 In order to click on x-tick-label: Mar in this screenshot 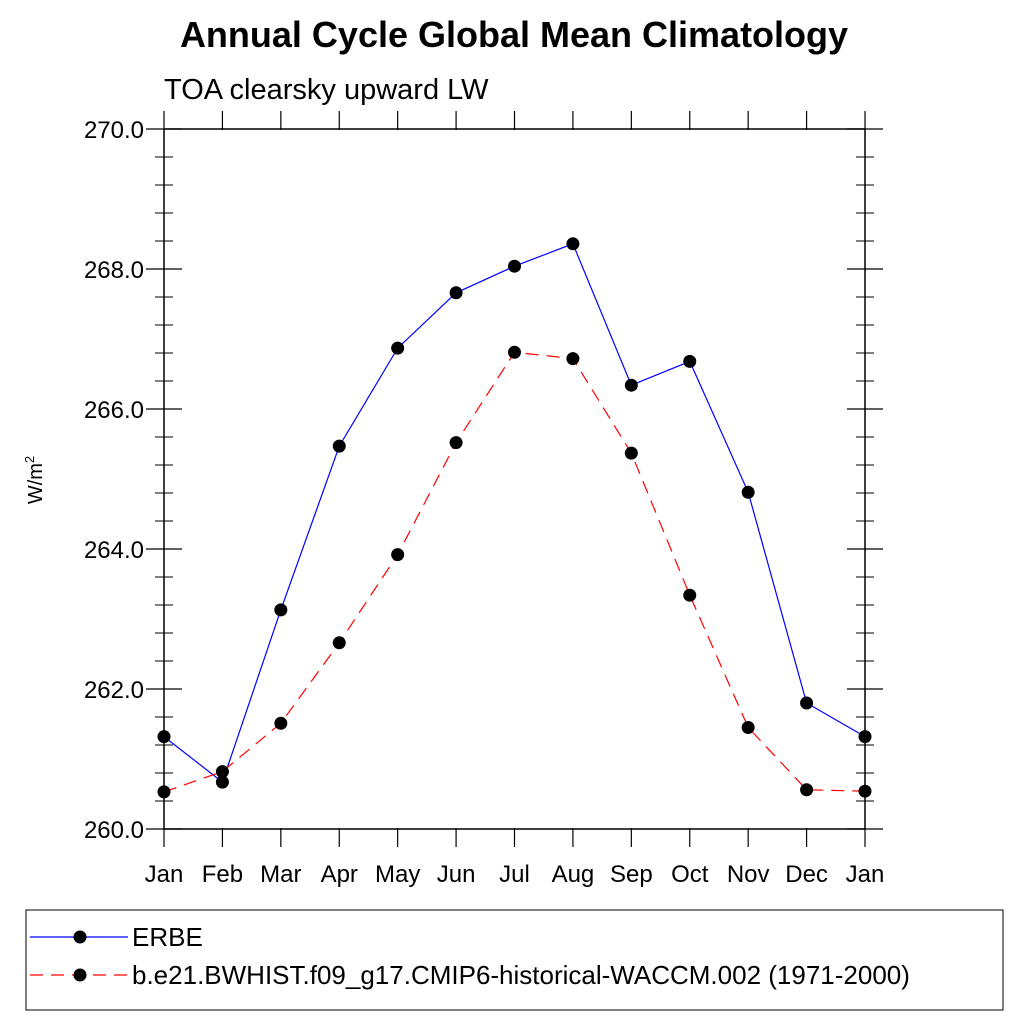, I will do `click(280, 874)`.